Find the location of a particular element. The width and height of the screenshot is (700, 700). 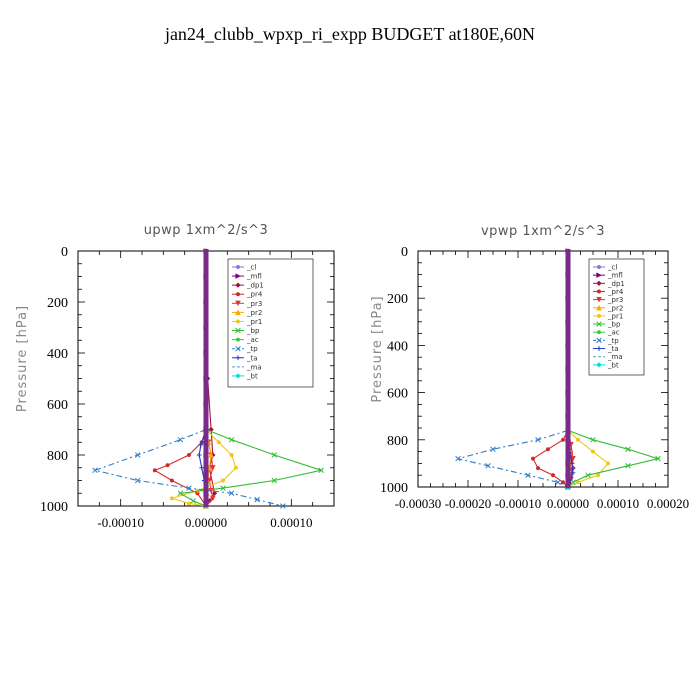

legend-label: _pr4 is located at coordinates (254, 295).